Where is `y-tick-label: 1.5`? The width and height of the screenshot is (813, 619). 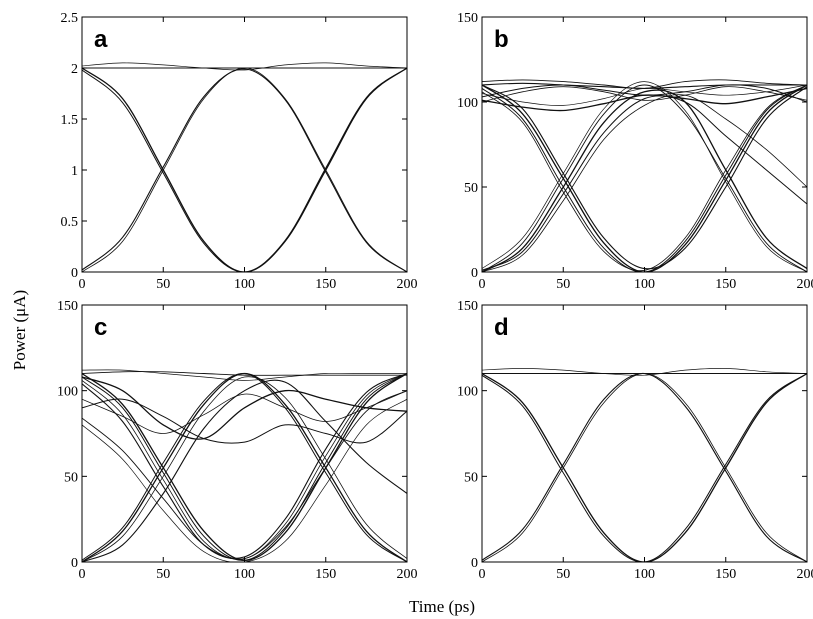 y-tick-label: 1.5 is located at coordinates (70, 120).